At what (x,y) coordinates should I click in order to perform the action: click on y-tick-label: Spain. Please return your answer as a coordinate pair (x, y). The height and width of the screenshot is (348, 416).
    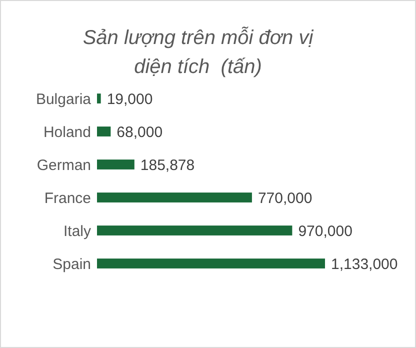
    Looking at the image, I should click on (71, 264).